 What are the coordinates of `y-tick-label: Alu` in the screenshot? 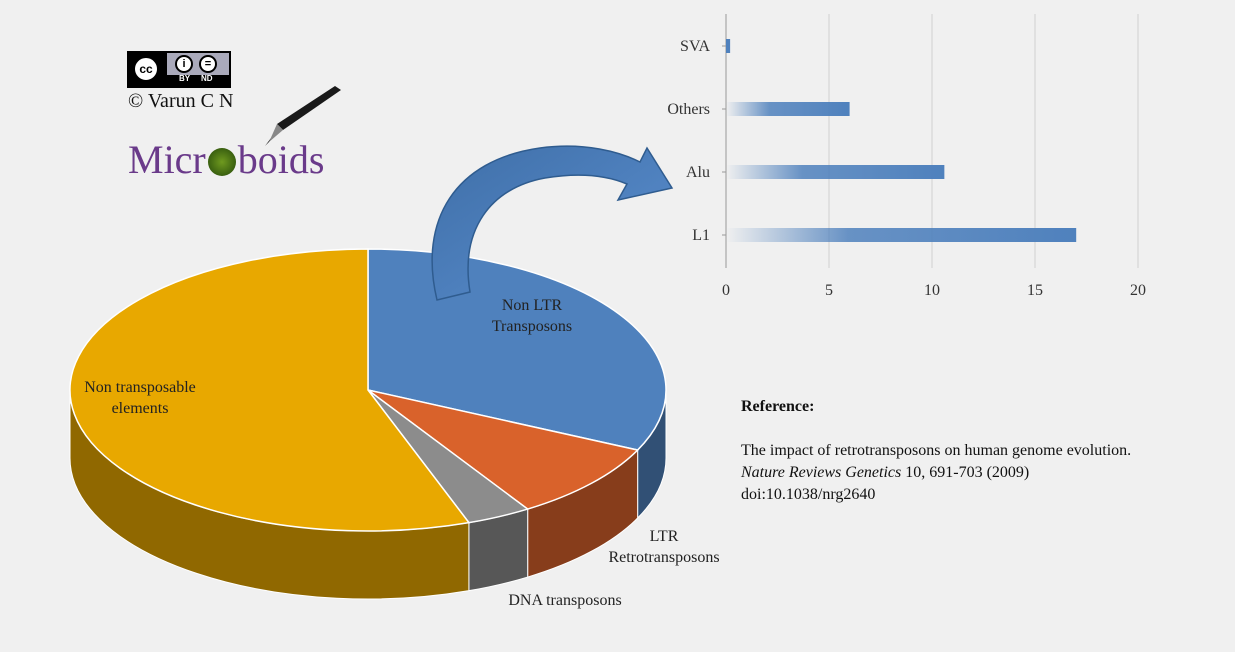 It's located at (698, 172).